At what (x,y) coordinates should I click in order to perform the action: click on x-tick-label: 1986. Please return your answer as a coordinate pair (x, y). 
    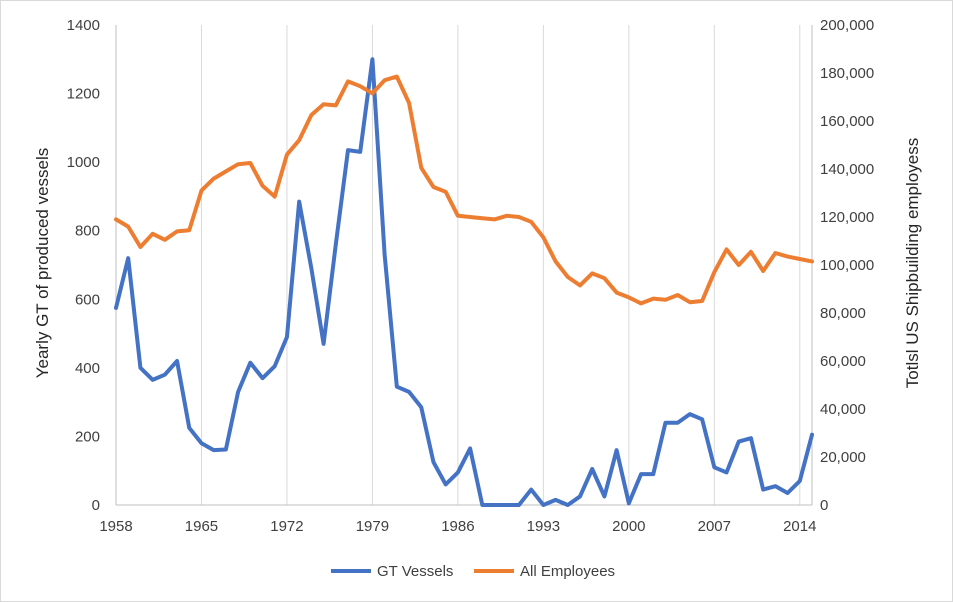
    Looking at the image, I should click on (457, 526).